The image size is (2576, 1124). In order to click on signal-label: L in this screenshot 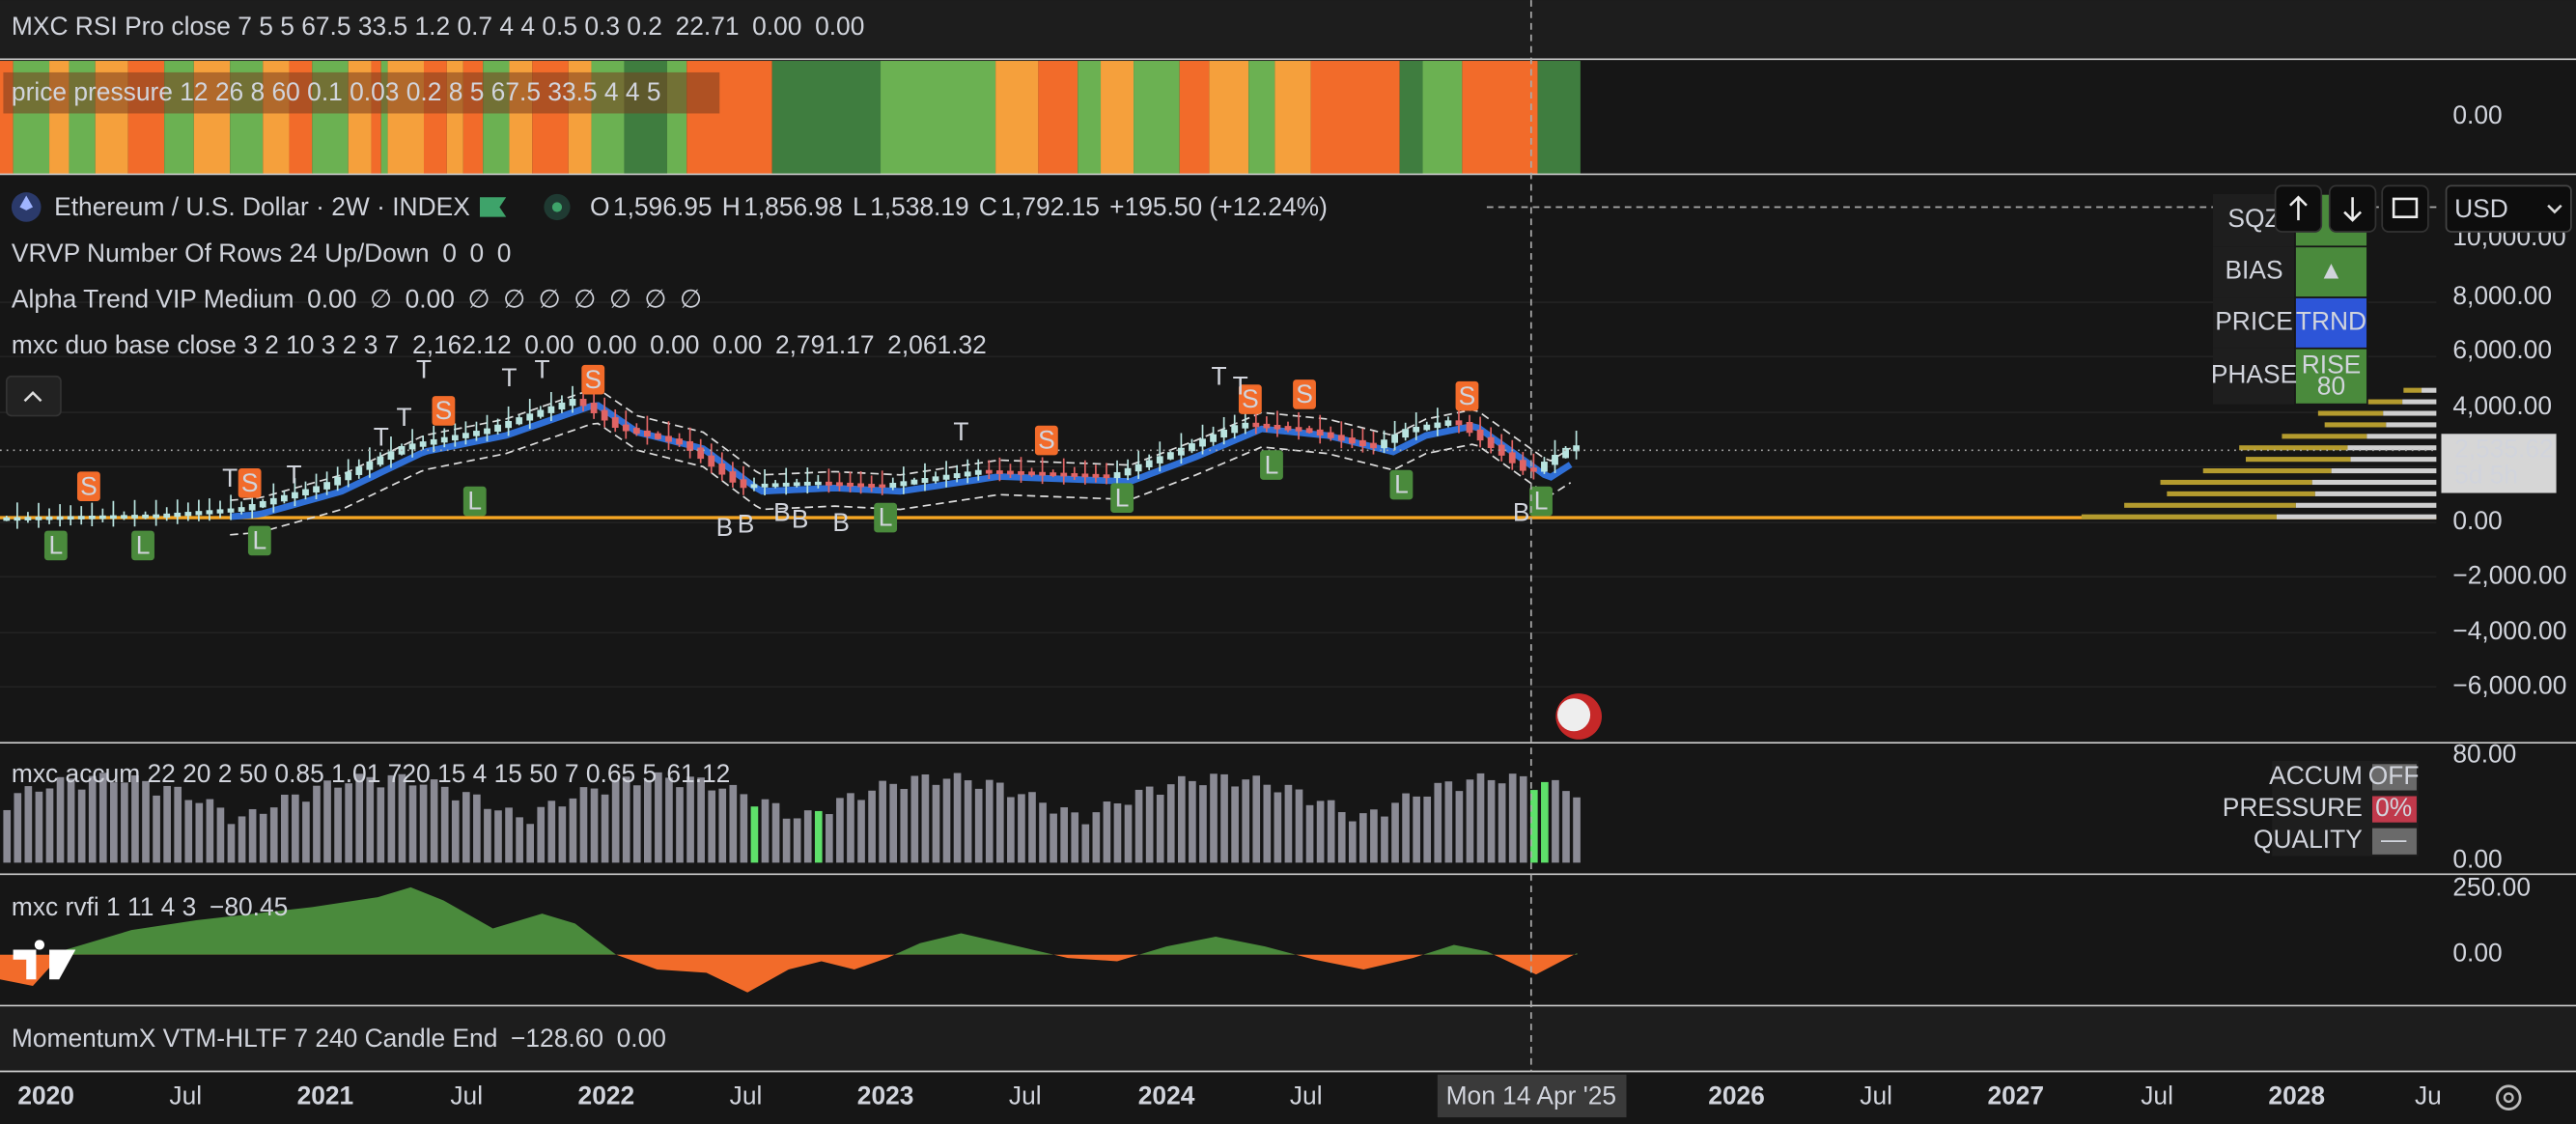, I will do `click(1272, 465)`.